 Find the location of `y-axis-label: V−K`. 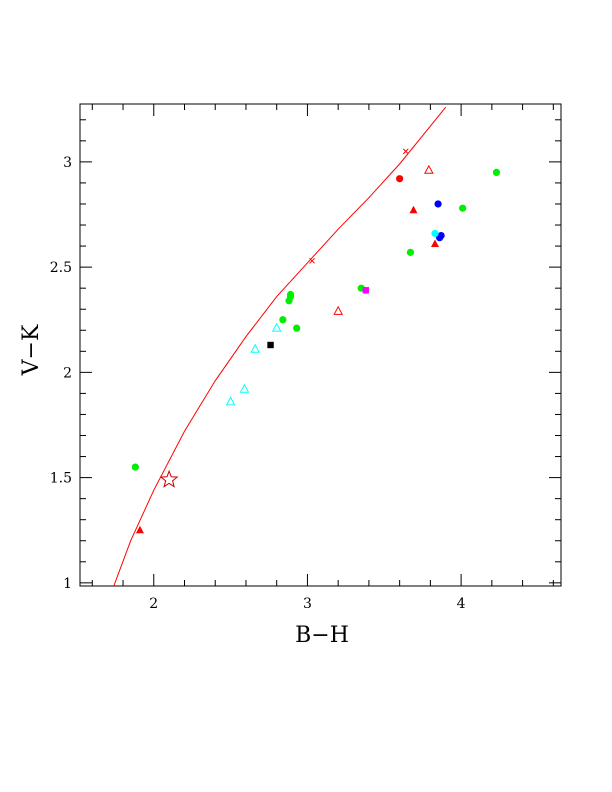

y-axis-label: V−K is located at coordinates (31, 350).